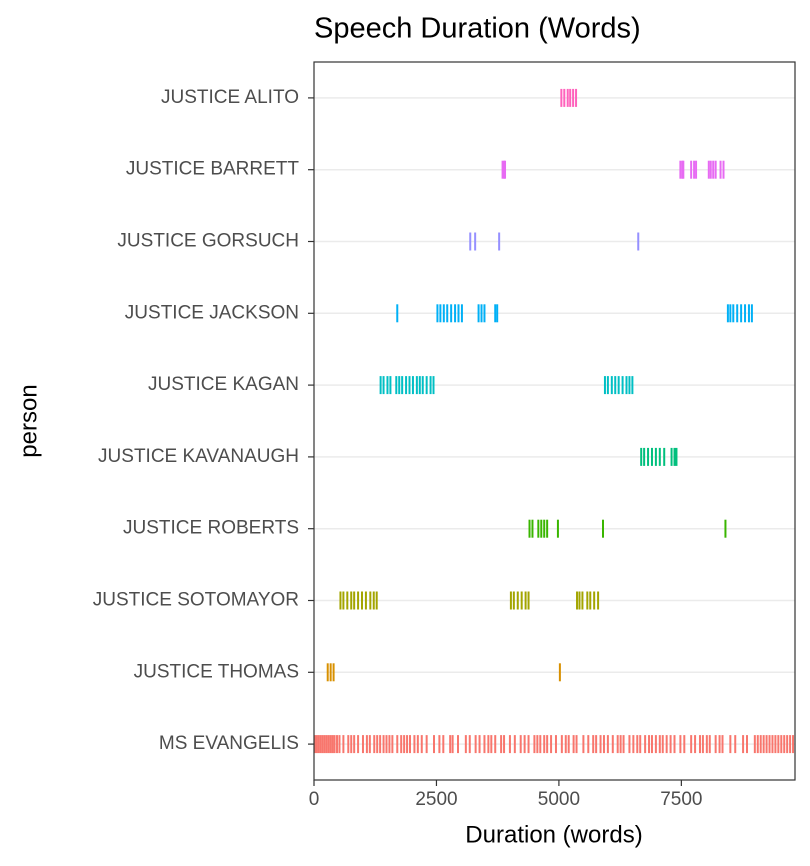 The width and height of the screenshot is (810, 866). What do you see at coordinates (28, 420) in the screenshot?
I see `y-axis-title: person` at bounding box center [28, 420].